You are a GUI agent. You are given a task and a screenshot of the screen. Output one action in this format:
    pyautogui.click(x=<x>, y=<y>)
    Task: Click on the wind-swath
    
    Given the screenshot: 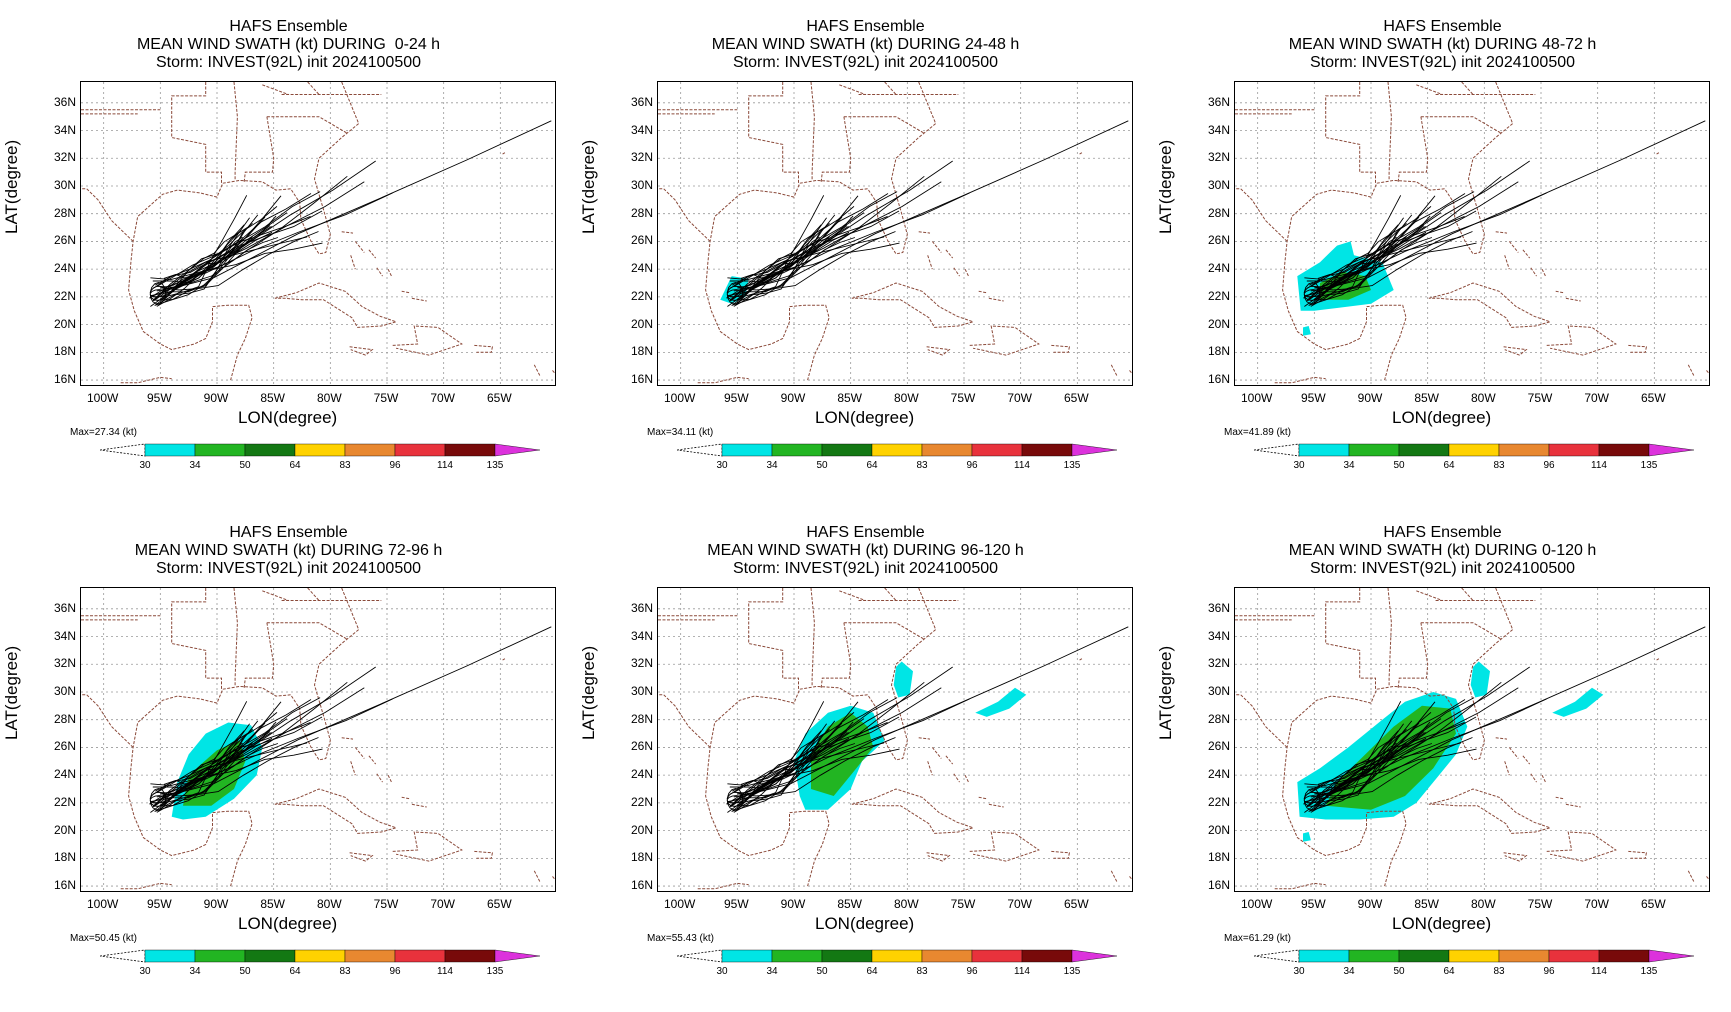 What is the action you would take?
    pyautogui.click(x=1450, y=751)
    